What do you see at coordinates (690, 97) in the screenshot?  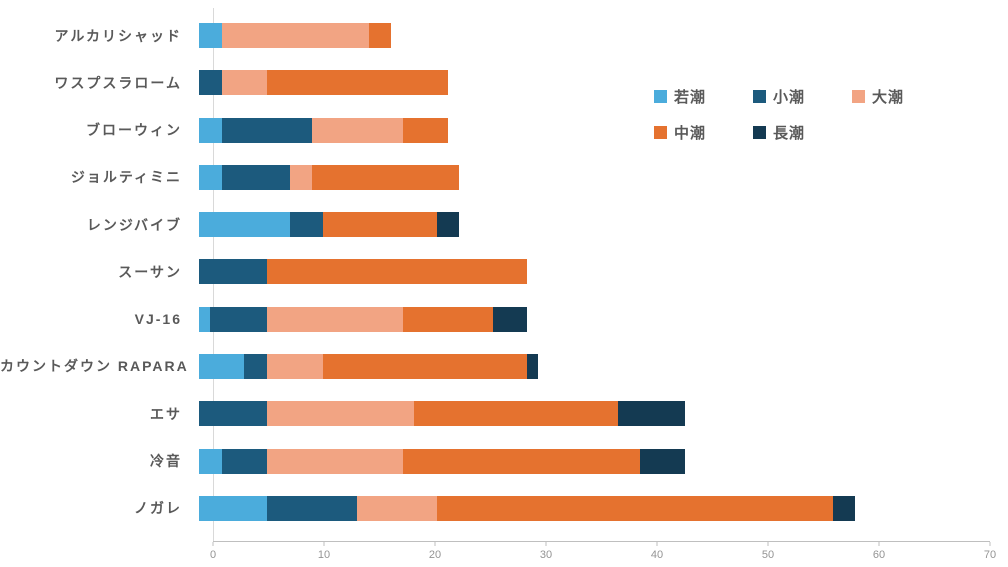 I see `legend-label: 若潮` at bounding box center [690, 97].